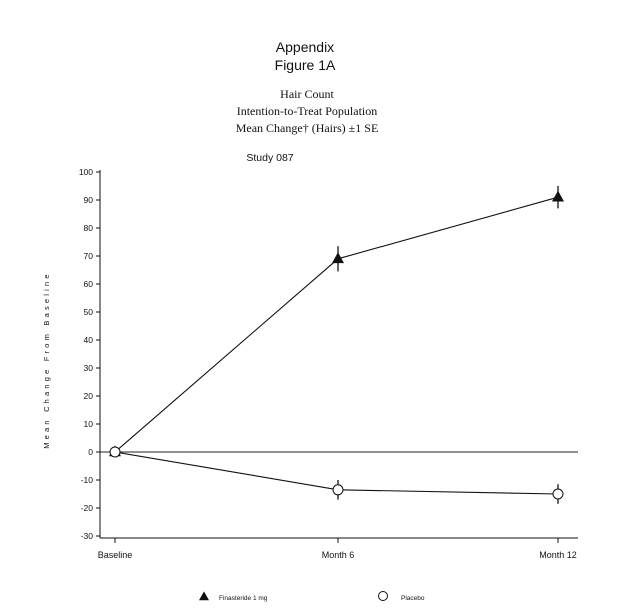 This screenshot has height=610, width=628. Describe the element at coordinates (243, 598) in the screenshot. I see `legend-finasteride-label: Finasteride 1 mg` at that location.